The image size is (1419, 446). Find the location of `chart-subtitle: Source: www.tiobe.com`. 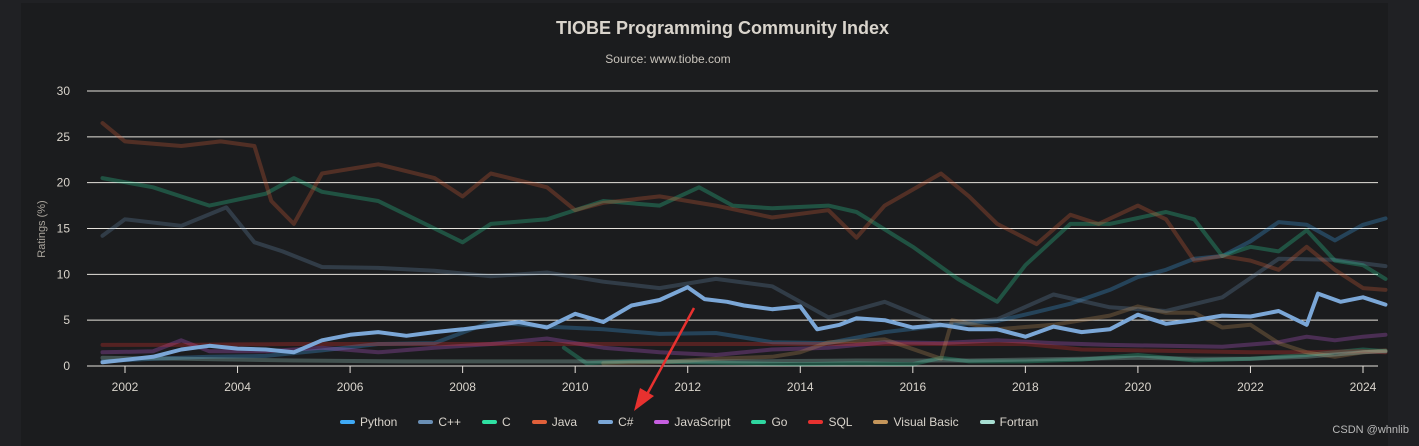

chart-subtitle: Source: www.tiobe.com is located at coordinates (668, 59).